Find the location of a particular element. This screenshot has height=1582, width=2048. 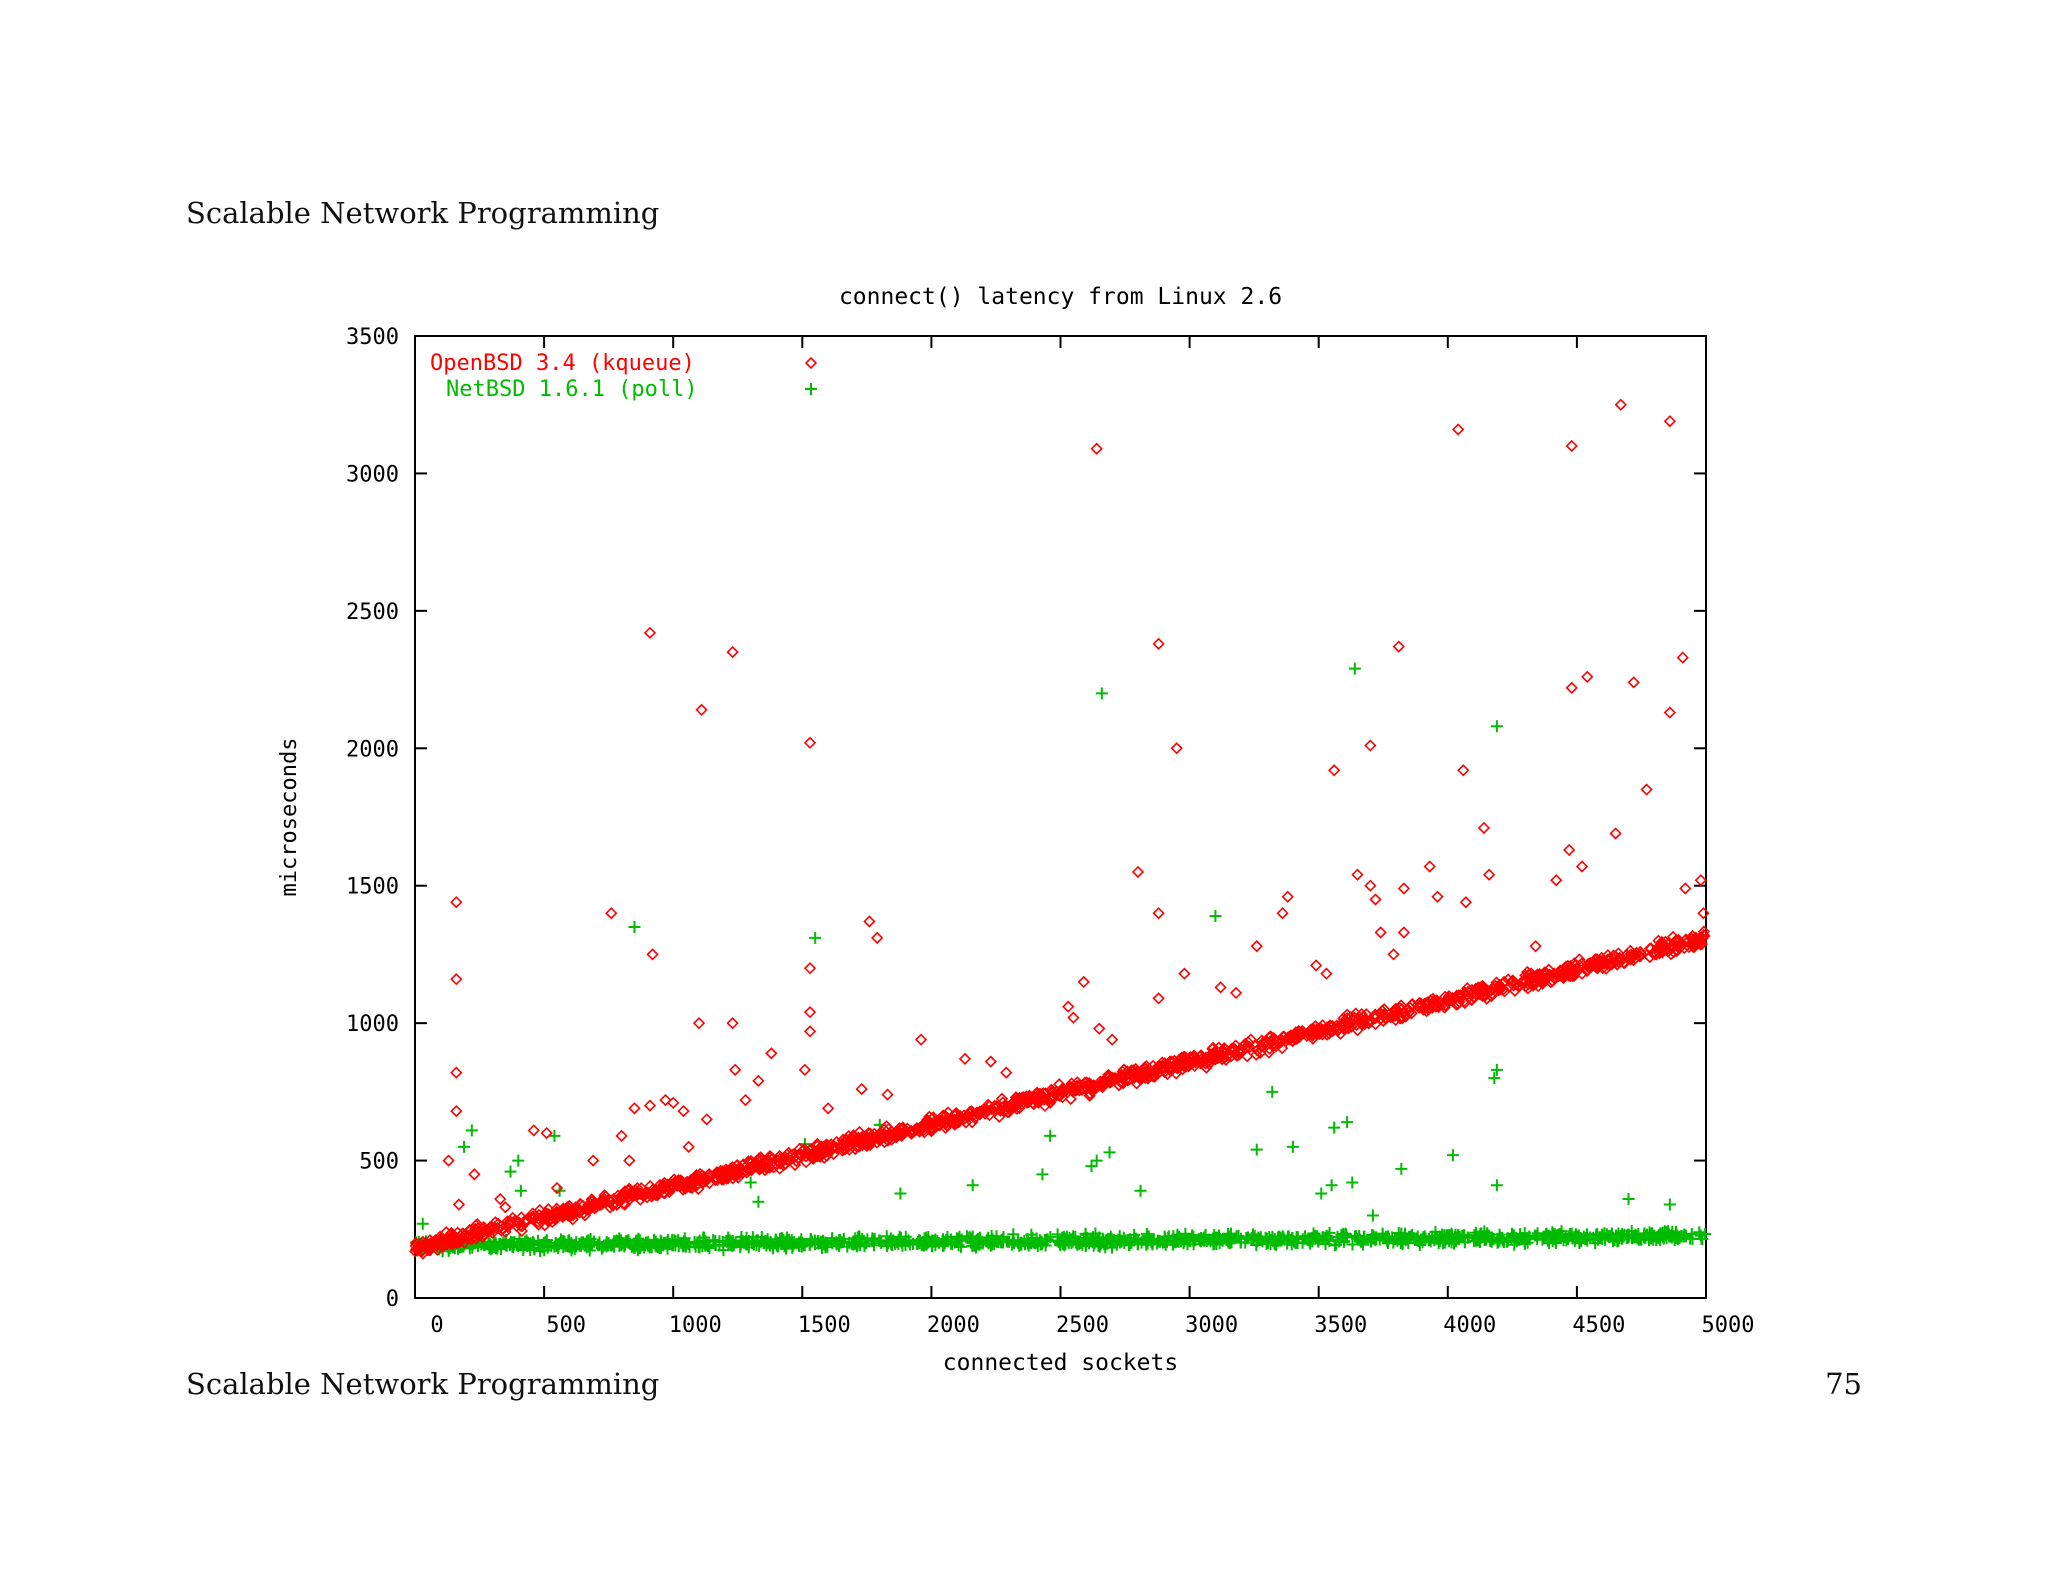

legend-label: NetBSD 1.6.1 (poll) is located at coordinates (572, 389).